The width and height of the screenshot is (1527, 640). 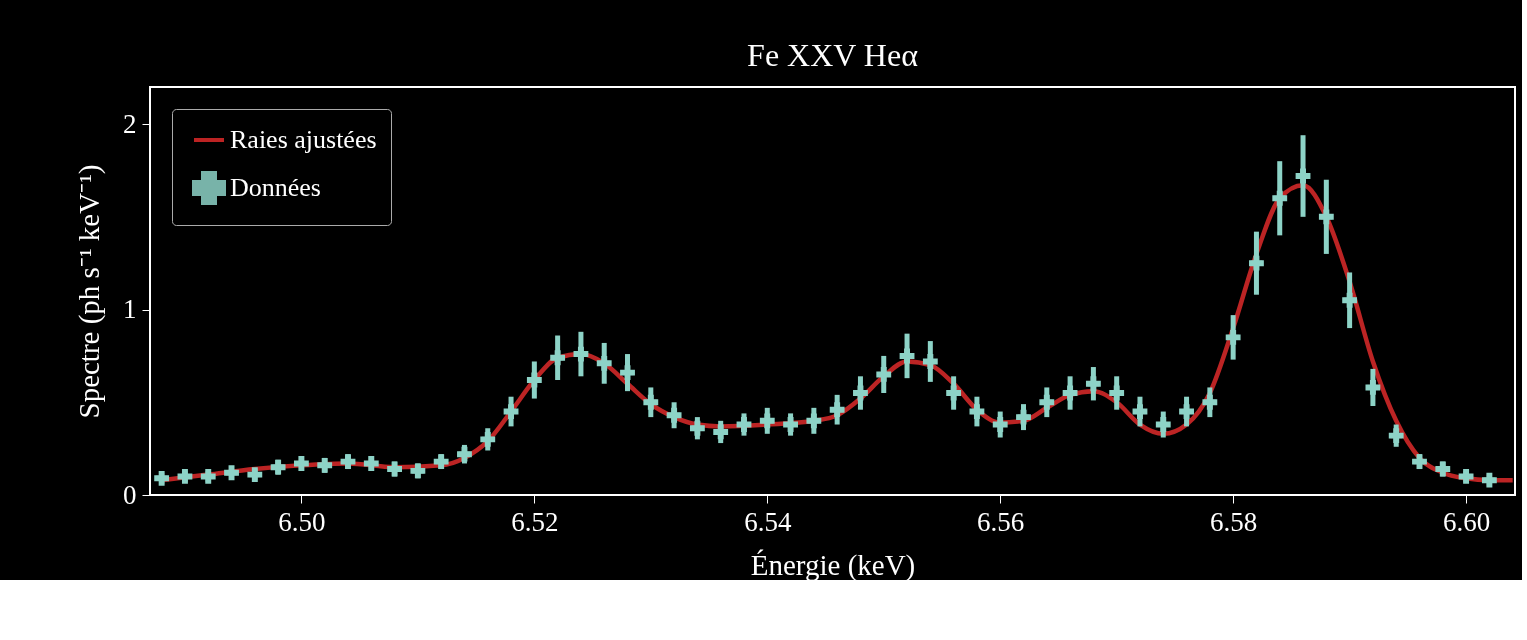 I want to click on x-tick-label: 6.52, so click(x=535, y=521).